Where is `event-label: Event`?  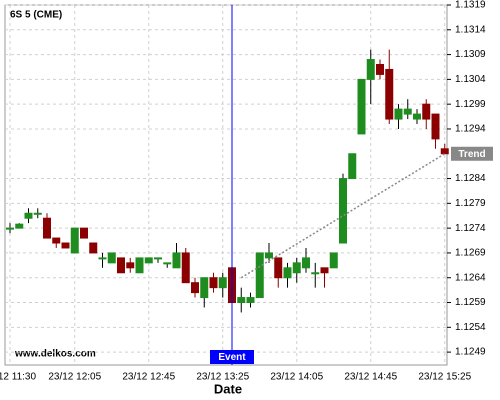 event-label: Event is located at coordinates (232, 357).